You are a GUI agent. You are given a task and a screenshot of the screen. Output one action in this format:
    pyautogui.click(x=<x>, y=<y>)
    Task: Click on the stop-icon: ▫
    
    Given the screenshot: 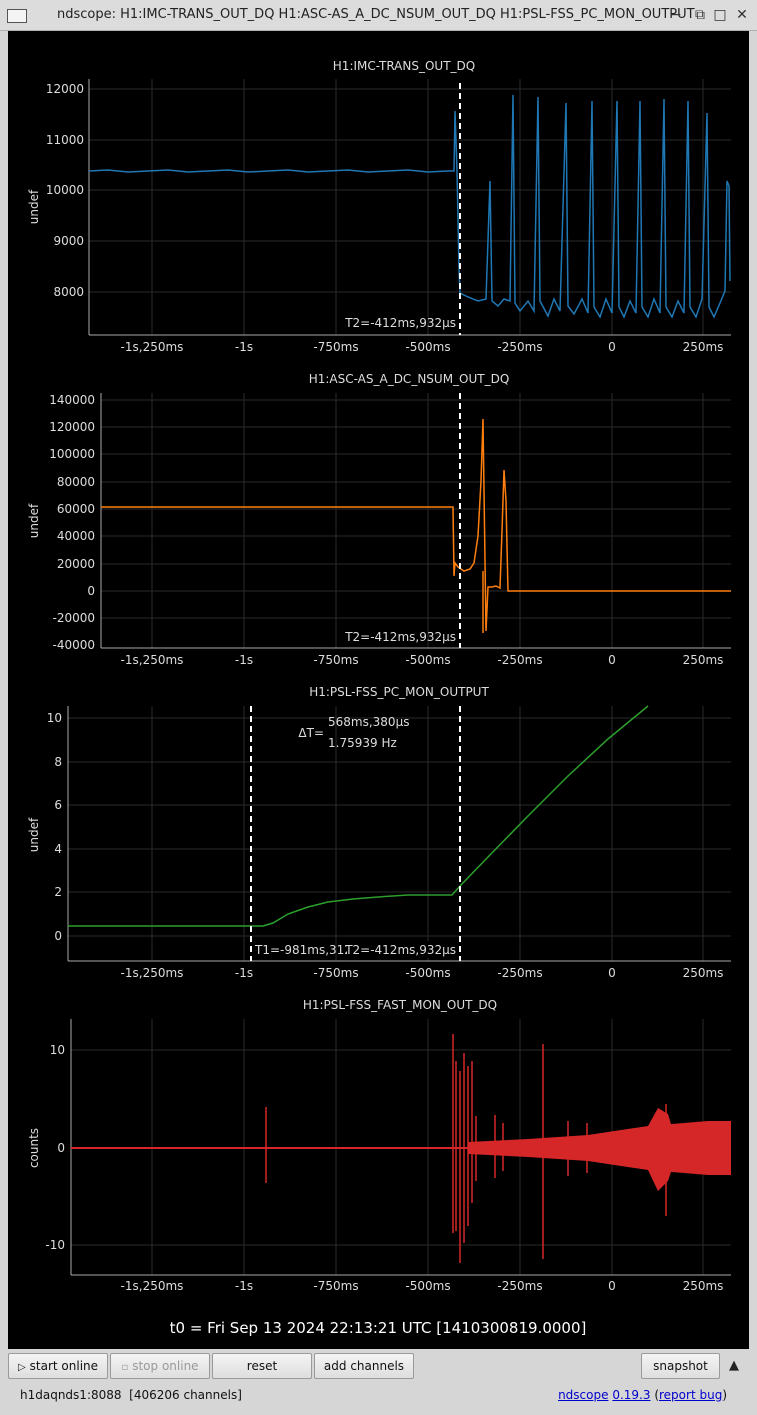 What is the action you would take?
    pyautogui.click(x=125, y=1367)
    